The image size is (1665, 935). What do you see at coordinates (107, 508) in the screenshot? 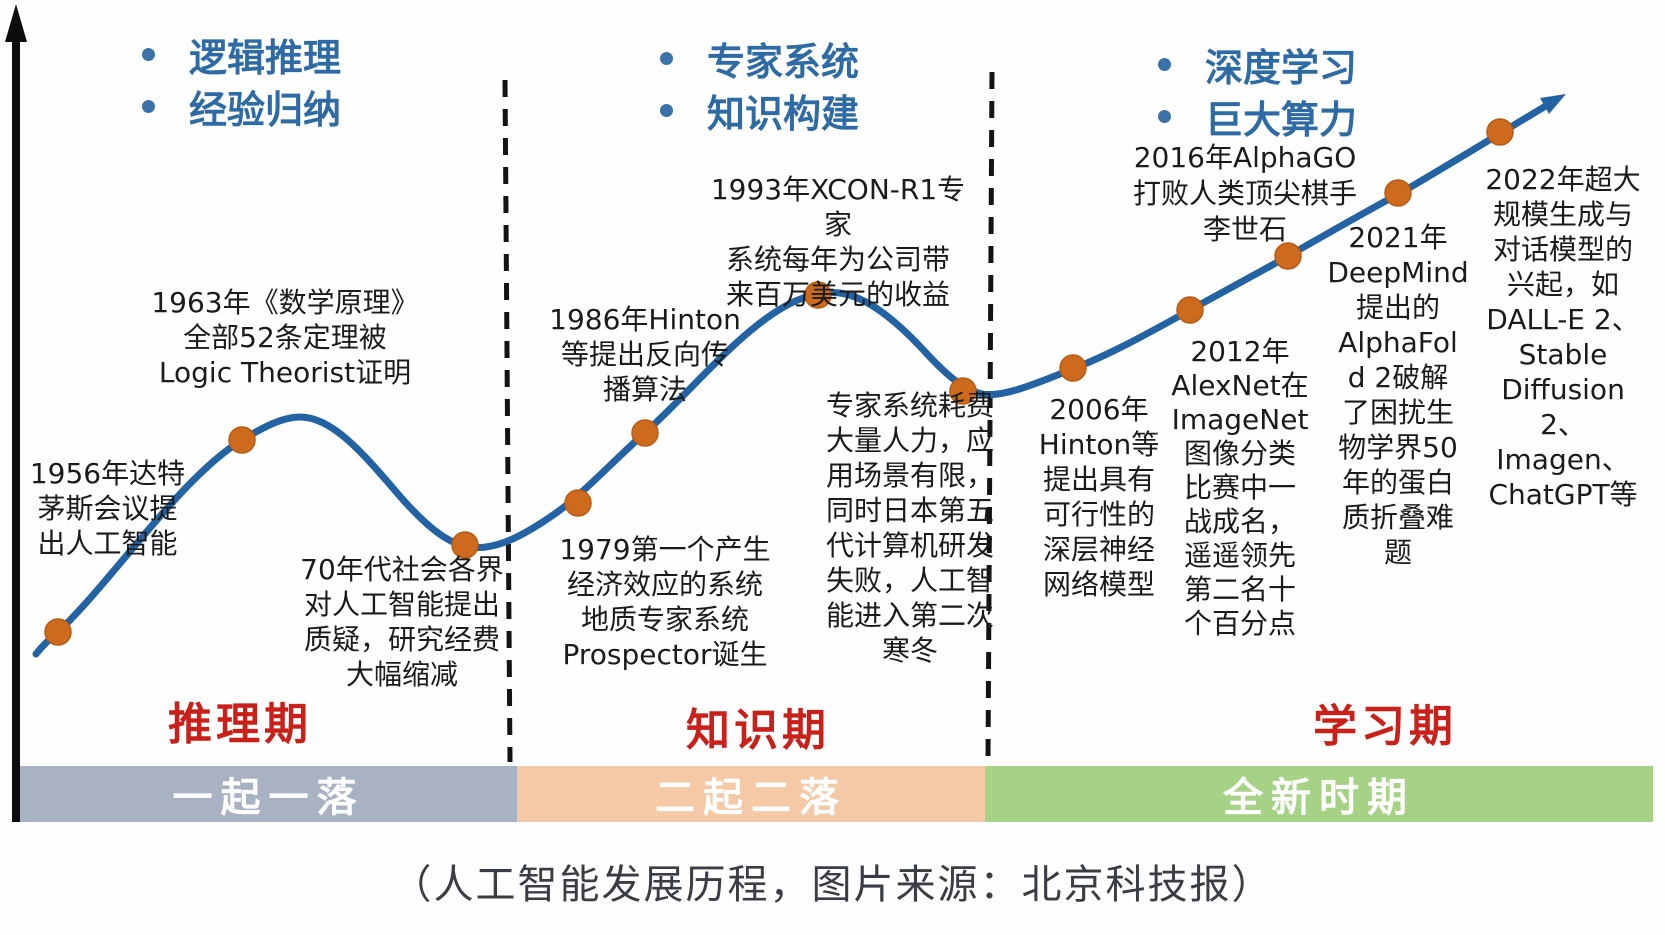
I see `milestone-1956-dartmouth: 1956年达特 茅斯会议提 出人工智能` at bounding box center [107, 508].